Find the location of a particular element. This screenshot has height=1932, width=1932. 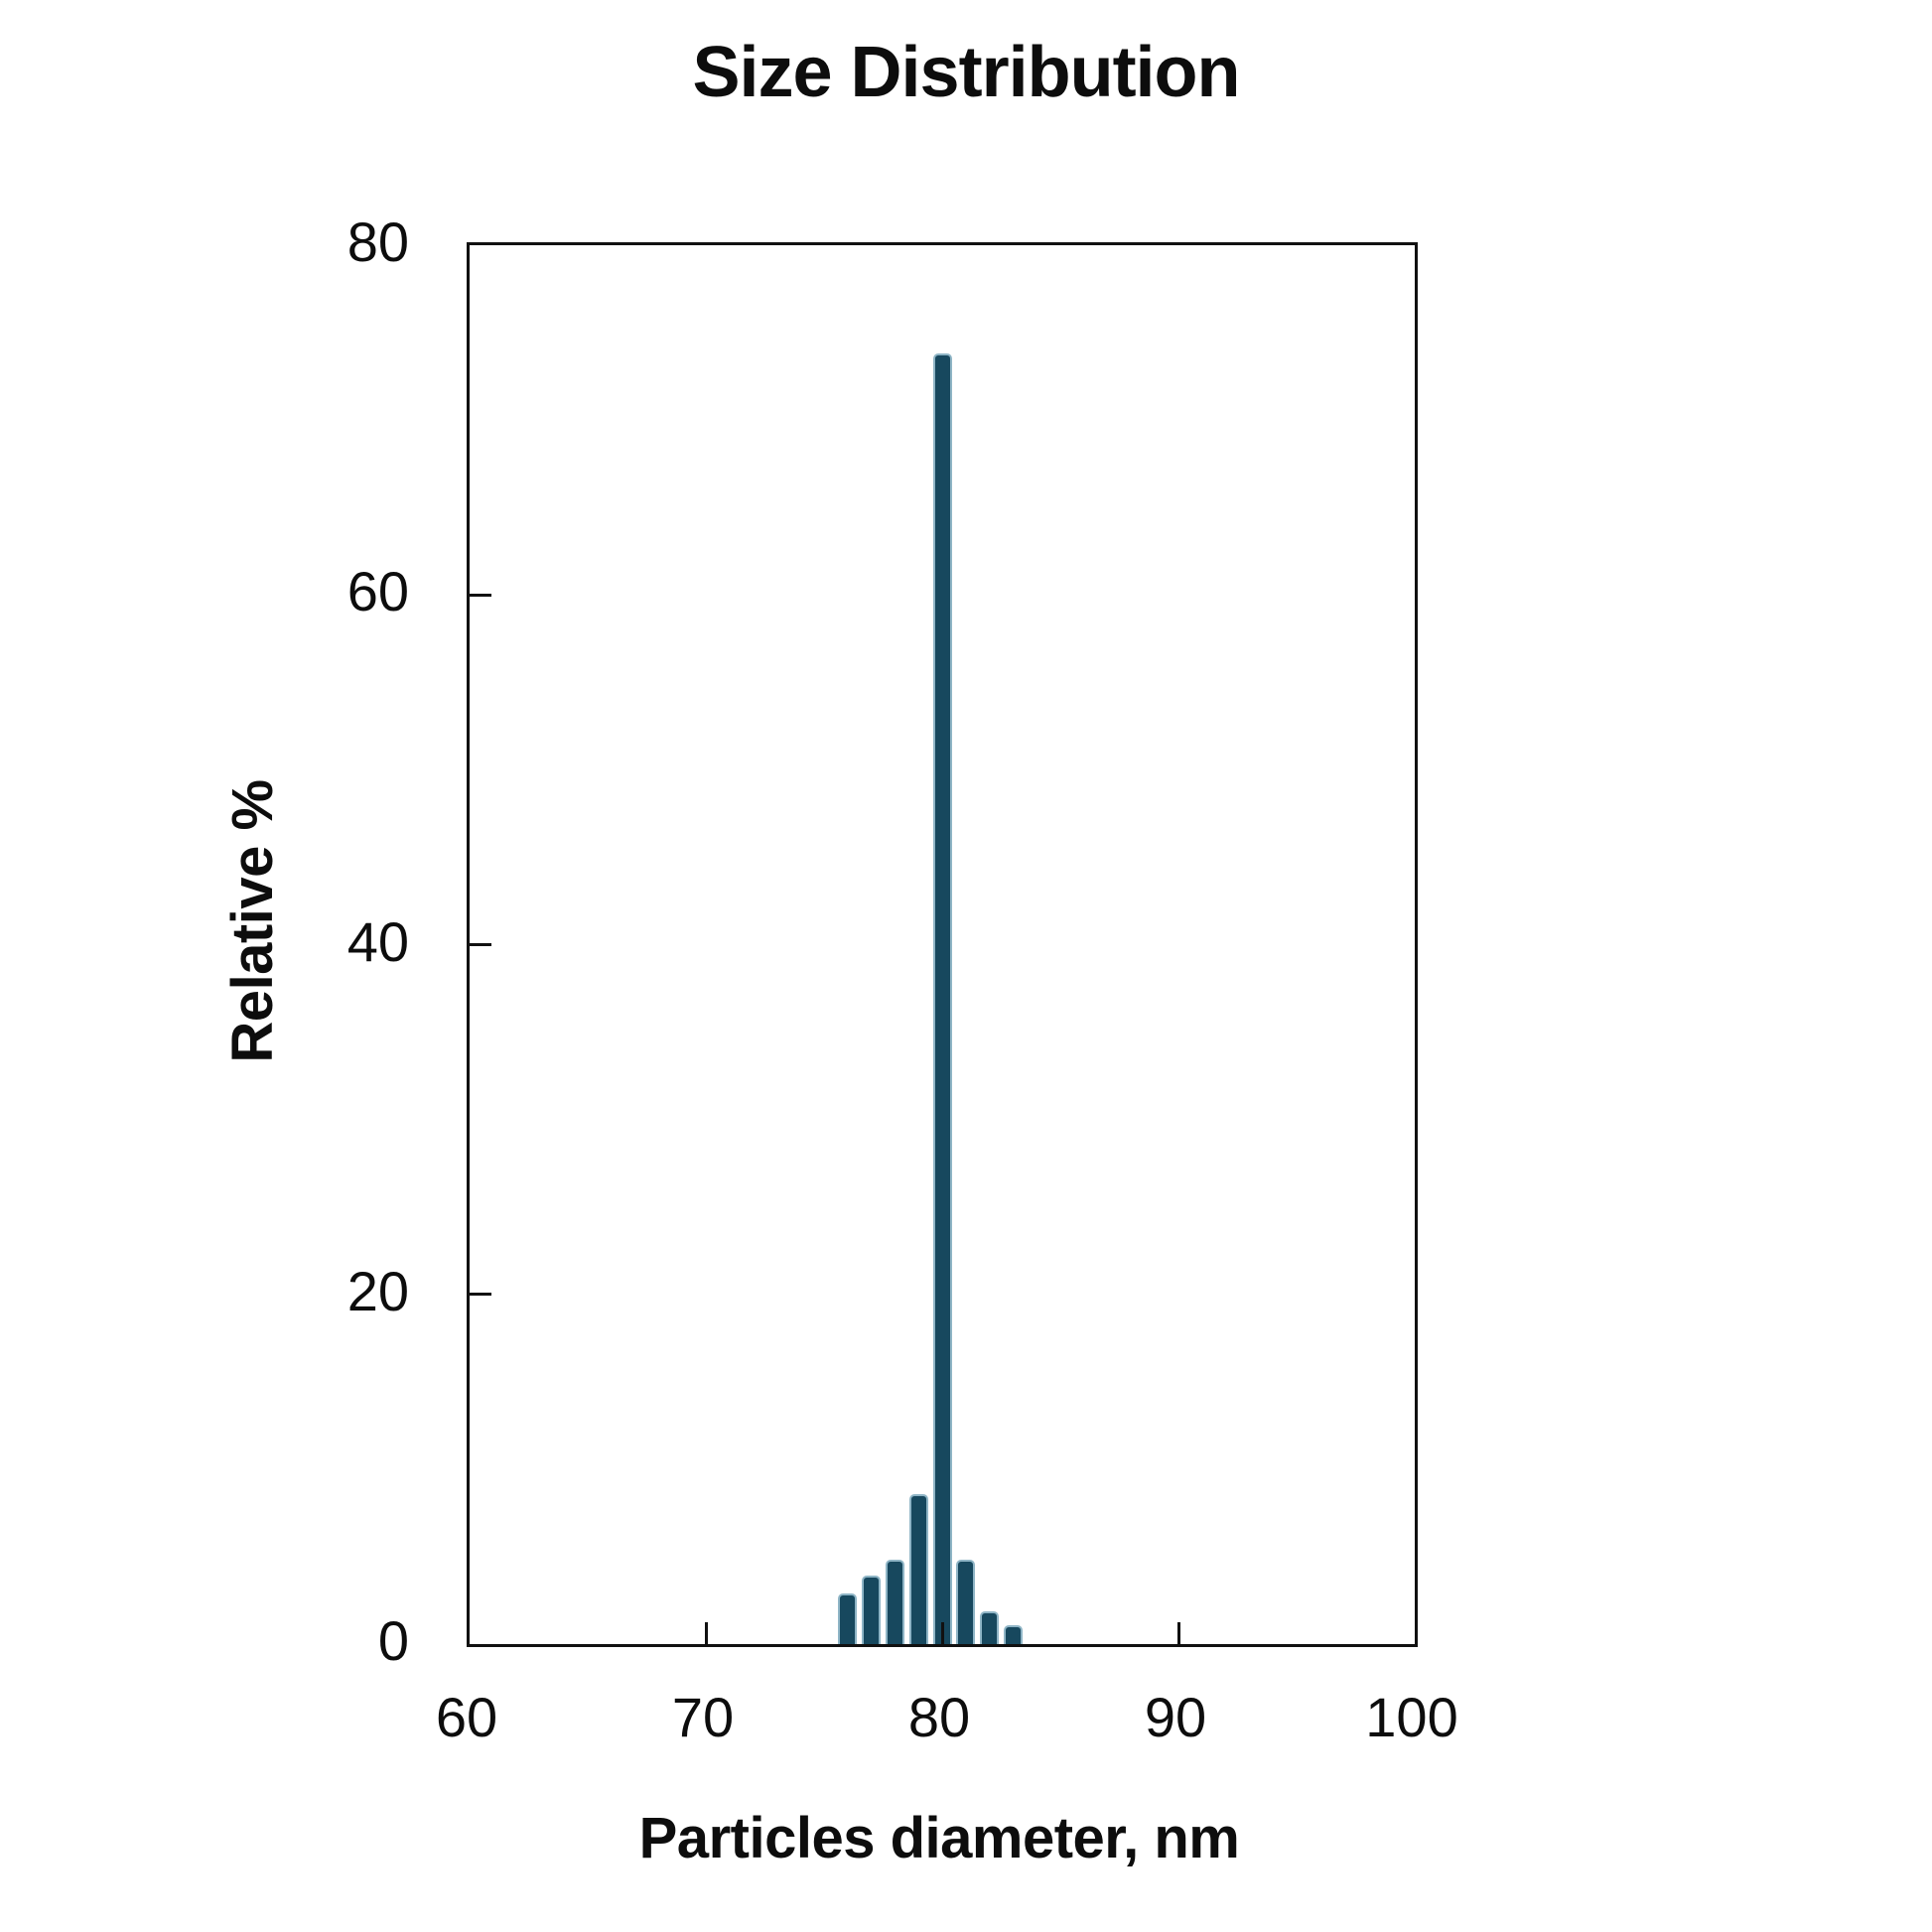

bar-82nm is located at coordinates (990, 1627).